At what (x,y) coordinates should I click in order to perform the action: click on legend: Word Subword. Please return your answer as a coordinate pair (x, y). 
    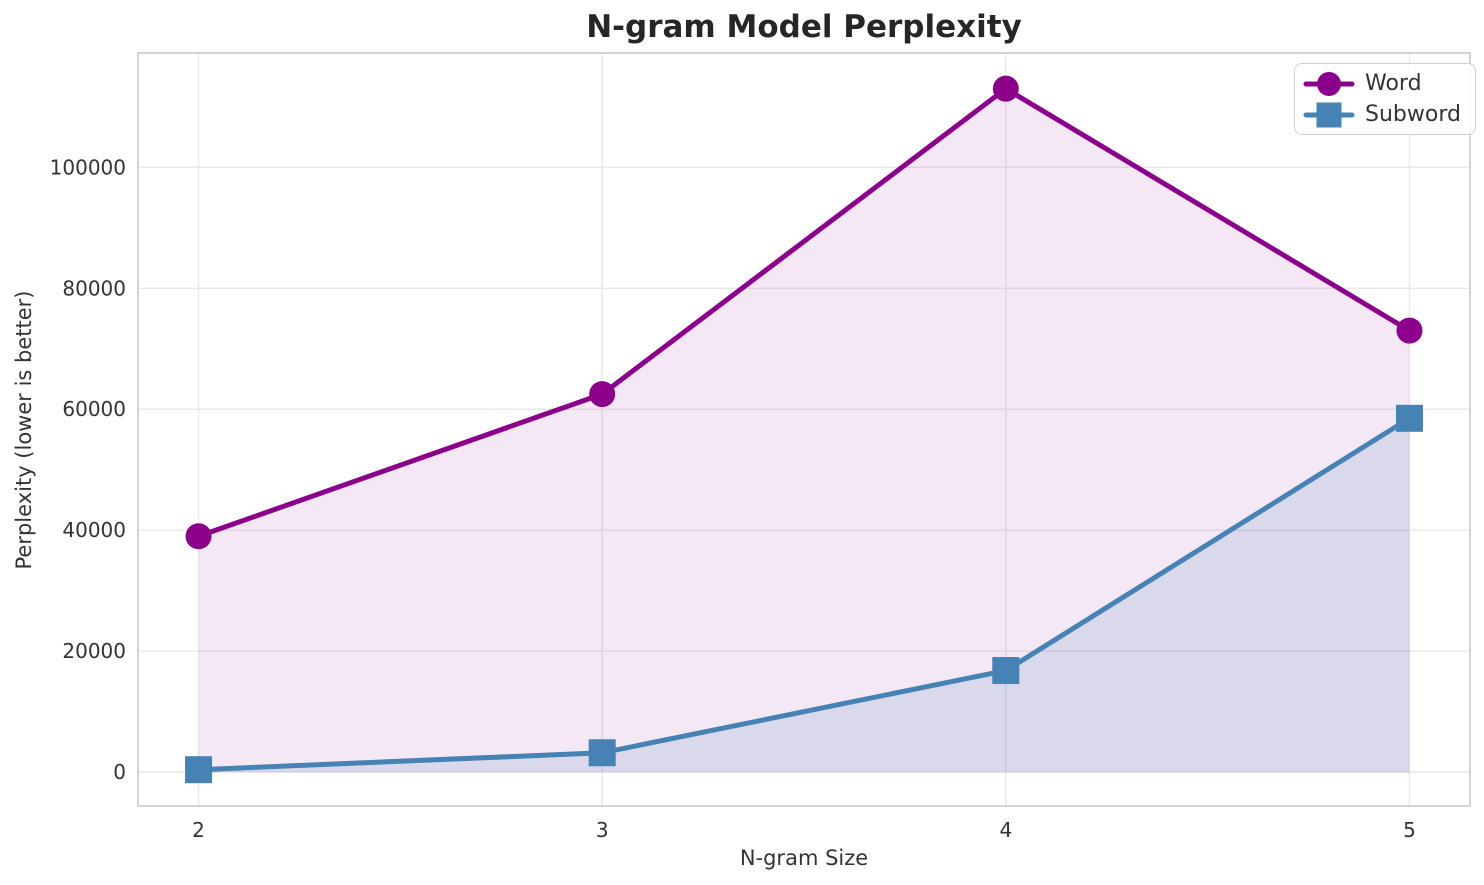
    Looking at the image, I should click on (1385, 99).